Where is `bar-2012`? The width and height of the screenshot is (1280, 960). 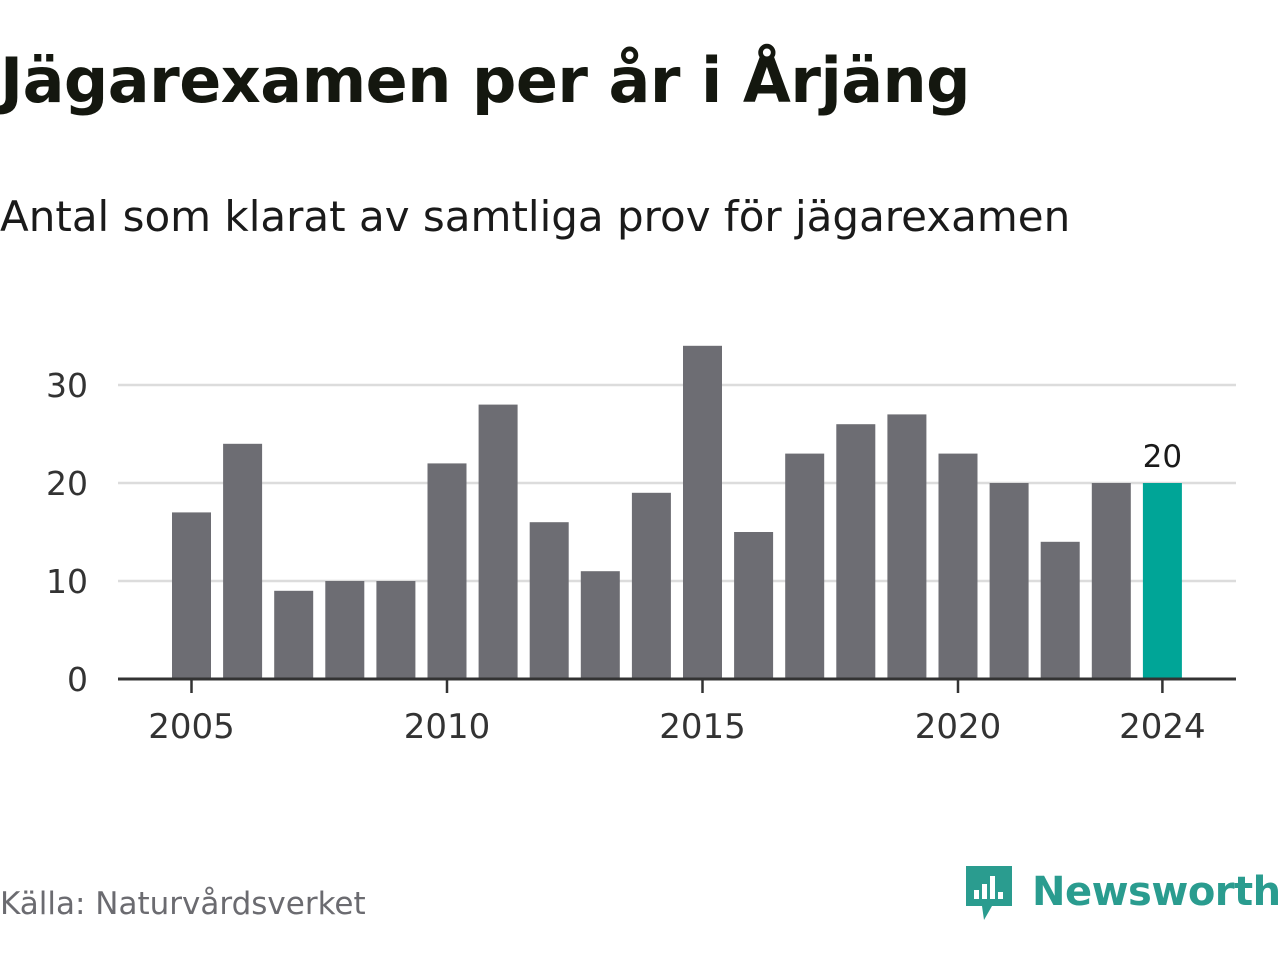
bar-2012 is located at coordinates (549, 600).